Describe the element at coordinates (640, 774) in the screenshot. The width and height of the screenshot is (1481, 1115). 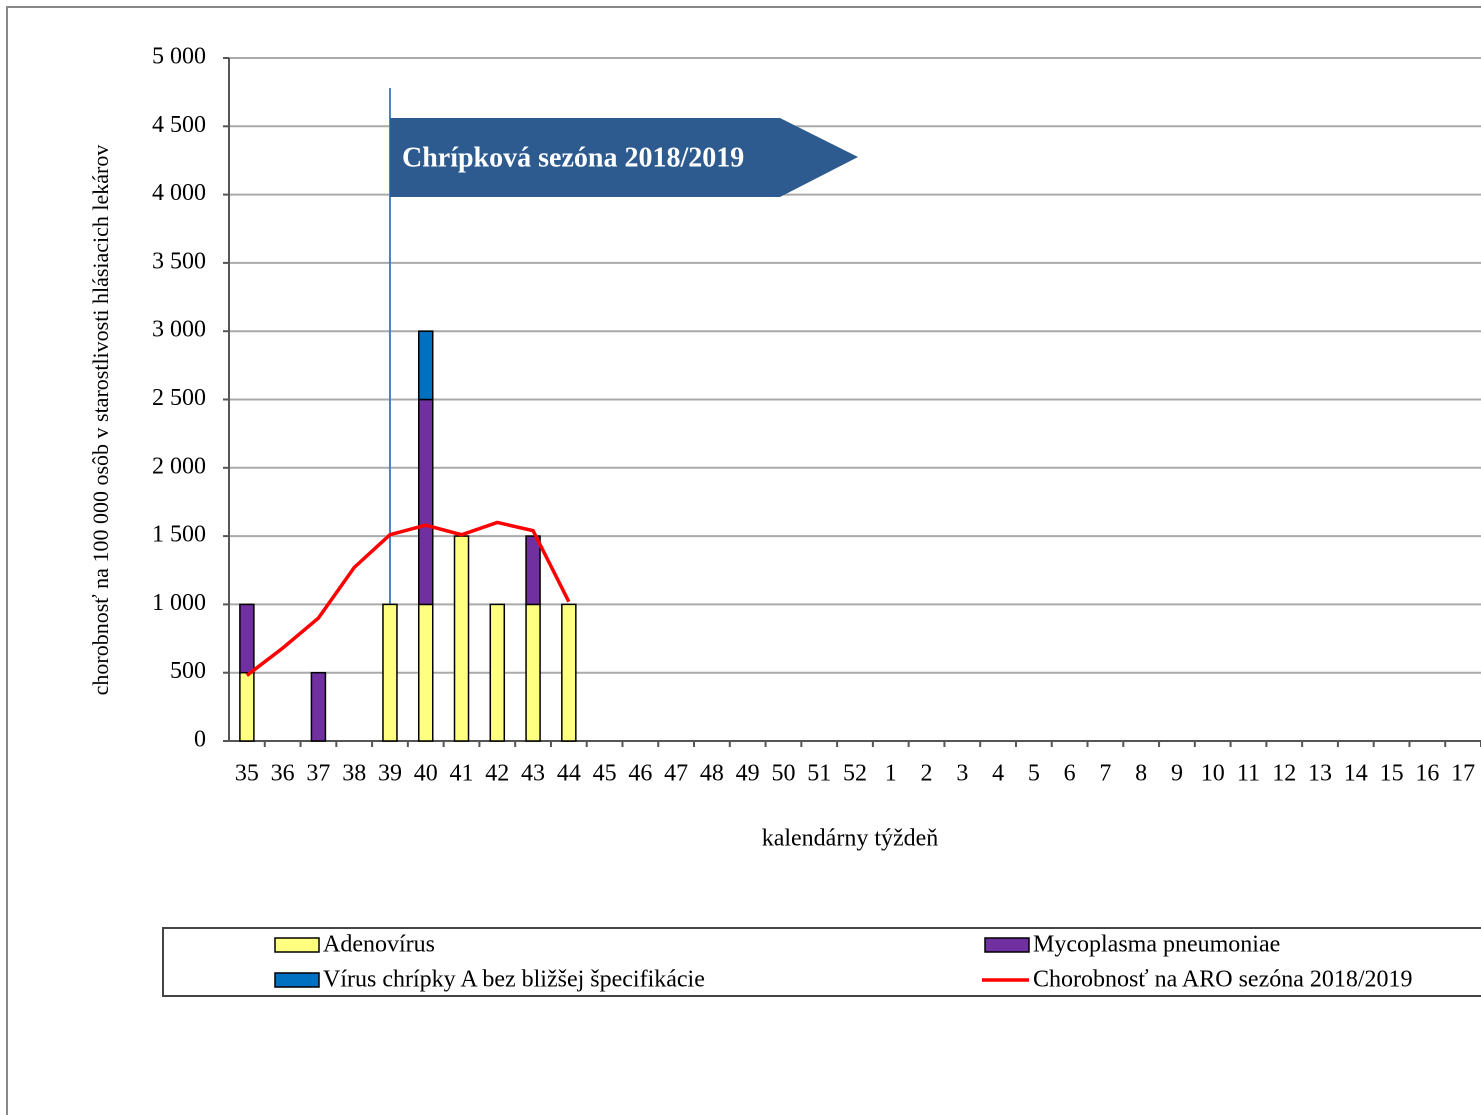
I see `x-tick-label: 46` at that location.